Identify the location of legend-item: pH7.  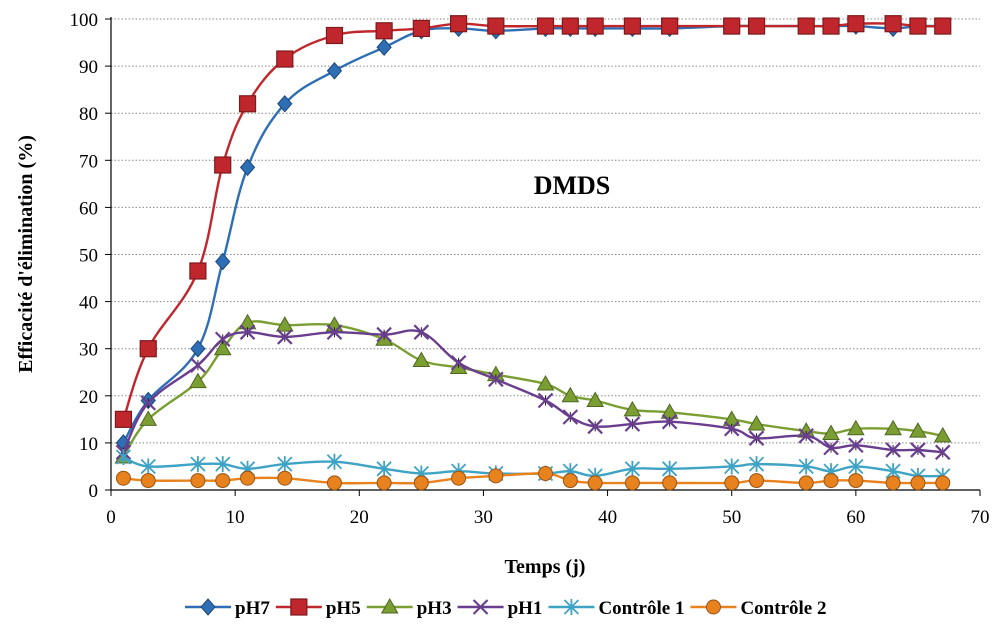
(227, 608).